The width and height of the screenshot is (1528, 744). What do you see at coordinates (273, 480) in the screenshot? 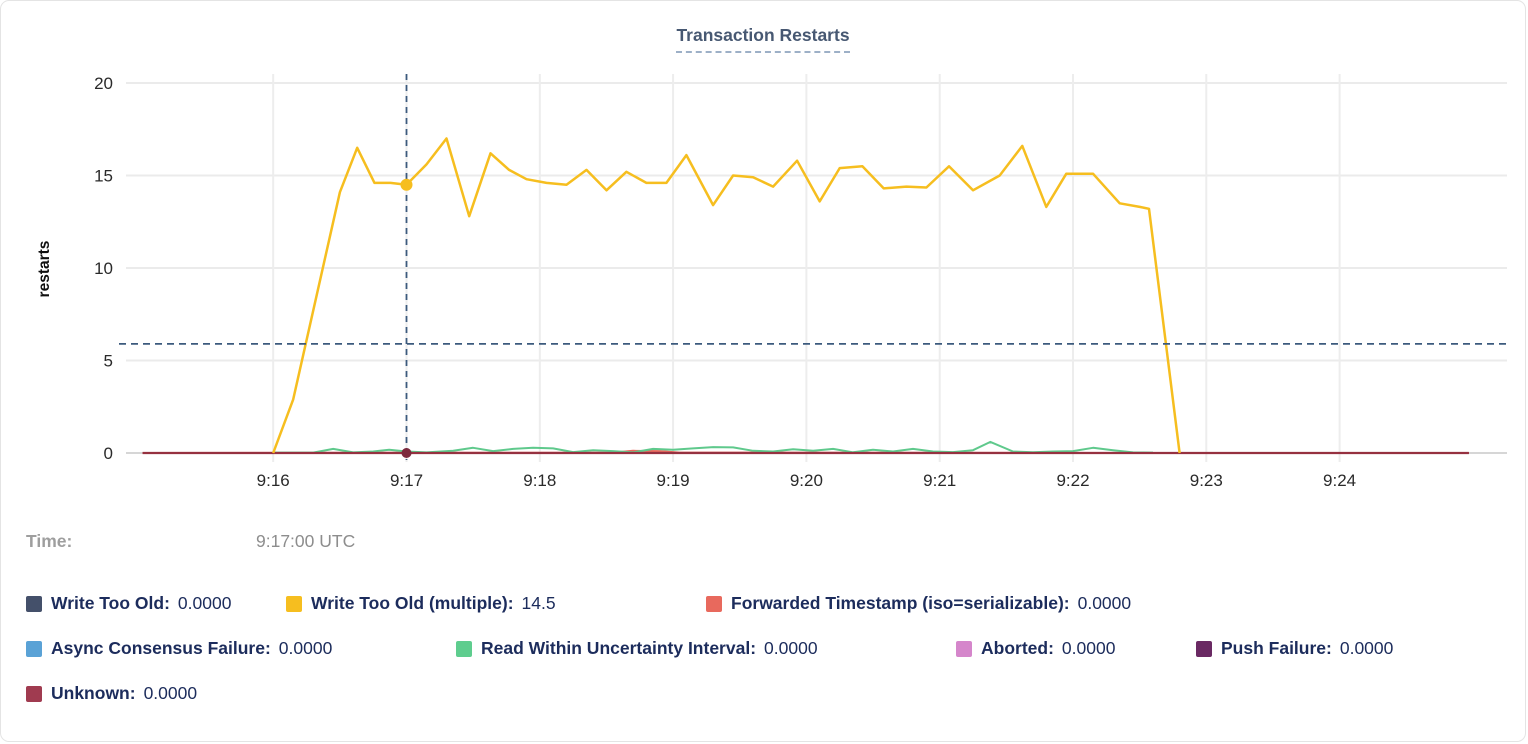
I see `x-tick-label: 9:16` at bounding box center [273, 480].